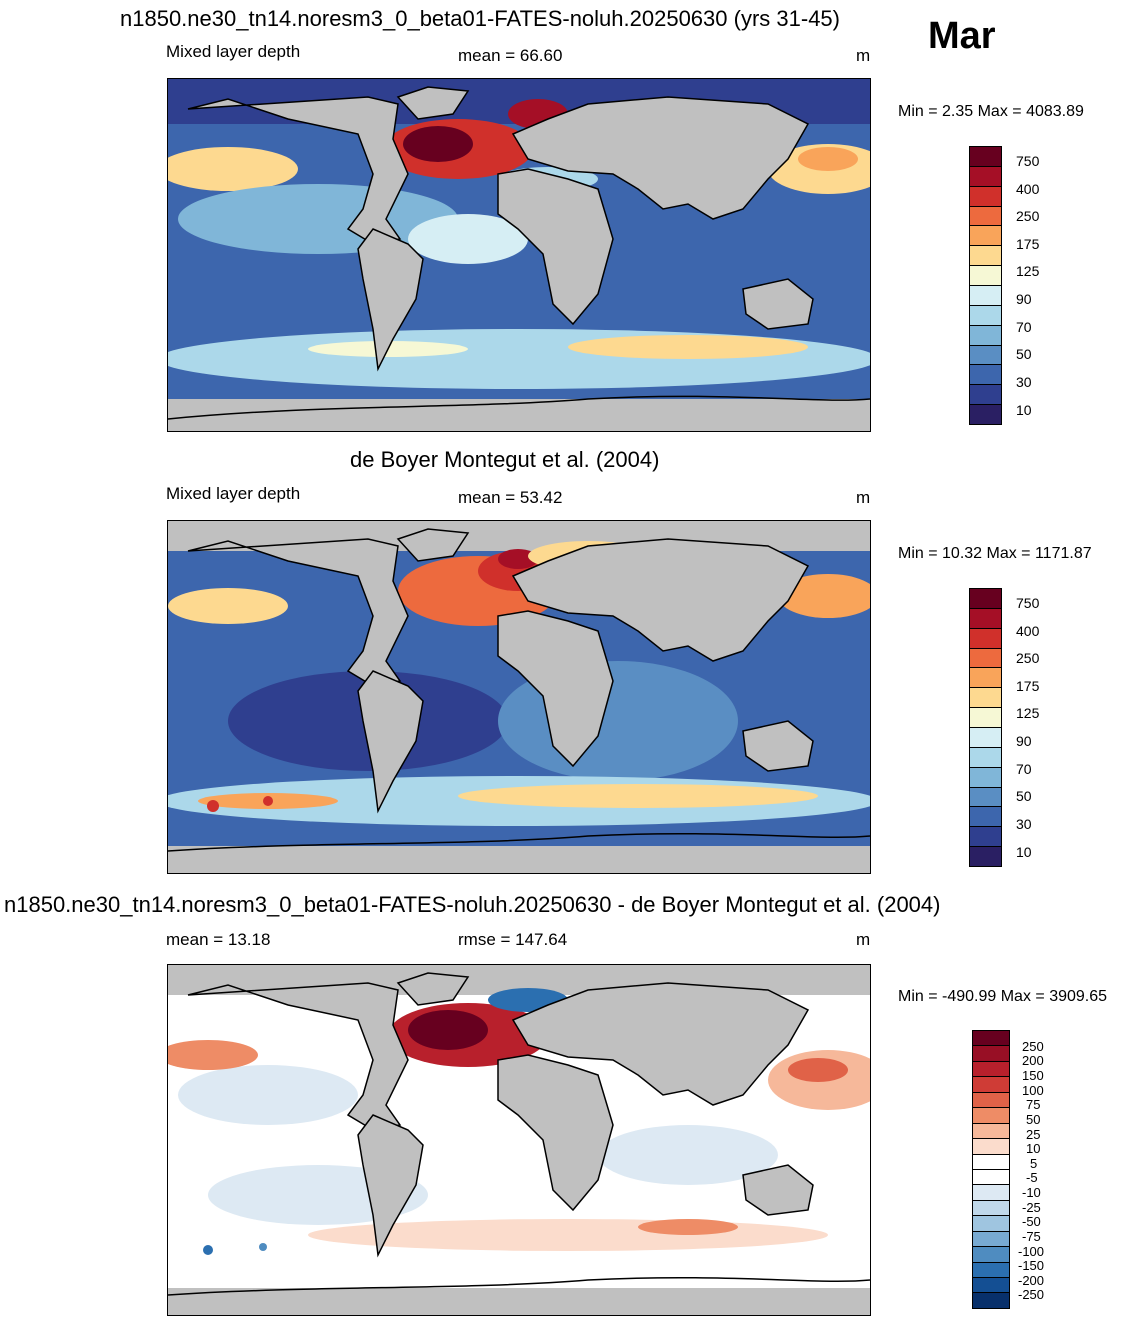  Describe the element at coordinates (1033, 1119) in the screenshot. I see `panel3-colorbar-label: 50` at that location.